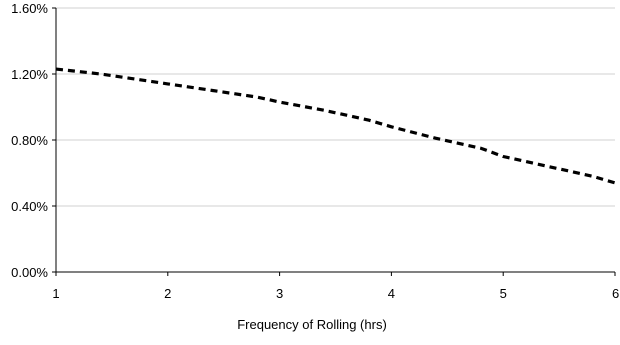 Image resolution: width=620 pixels, height=345 pixels. I want to click on x-tick-label: 6, so click(615, 293).